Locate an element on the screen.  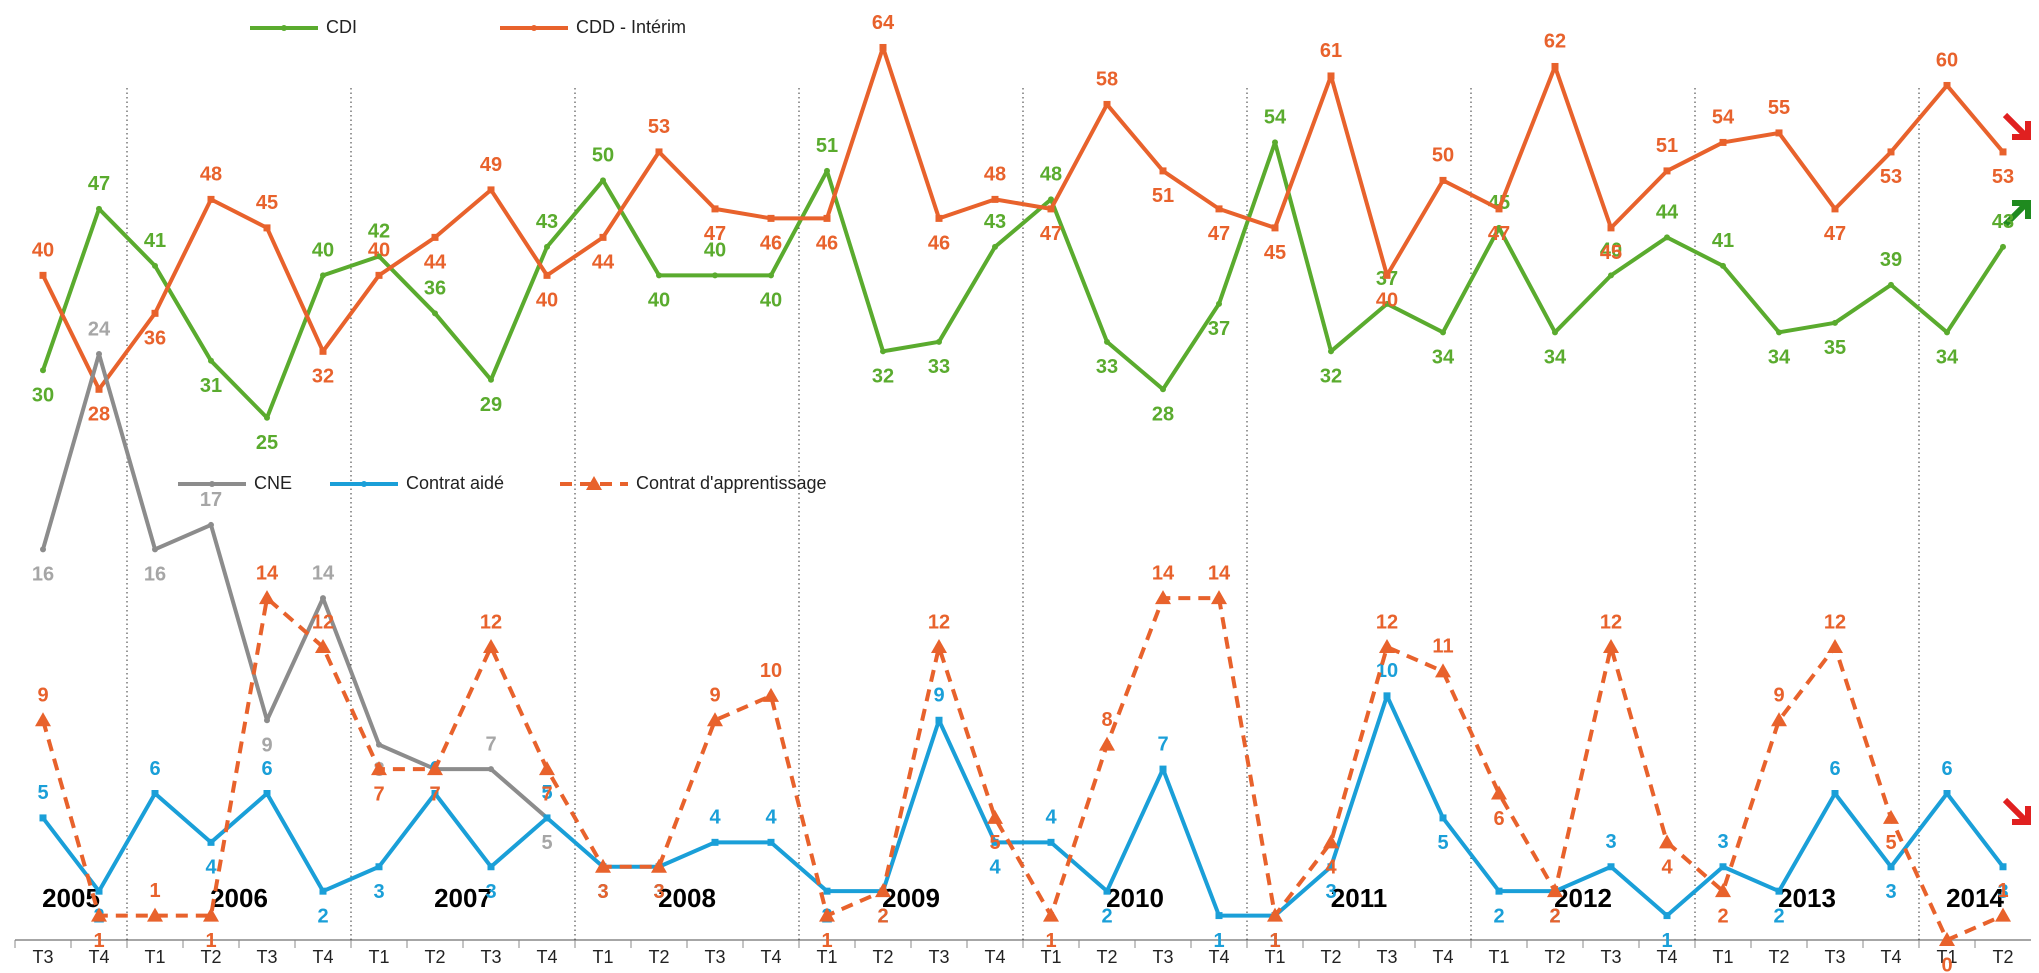
data-label: 34 is located at coordinates (1555, 358).